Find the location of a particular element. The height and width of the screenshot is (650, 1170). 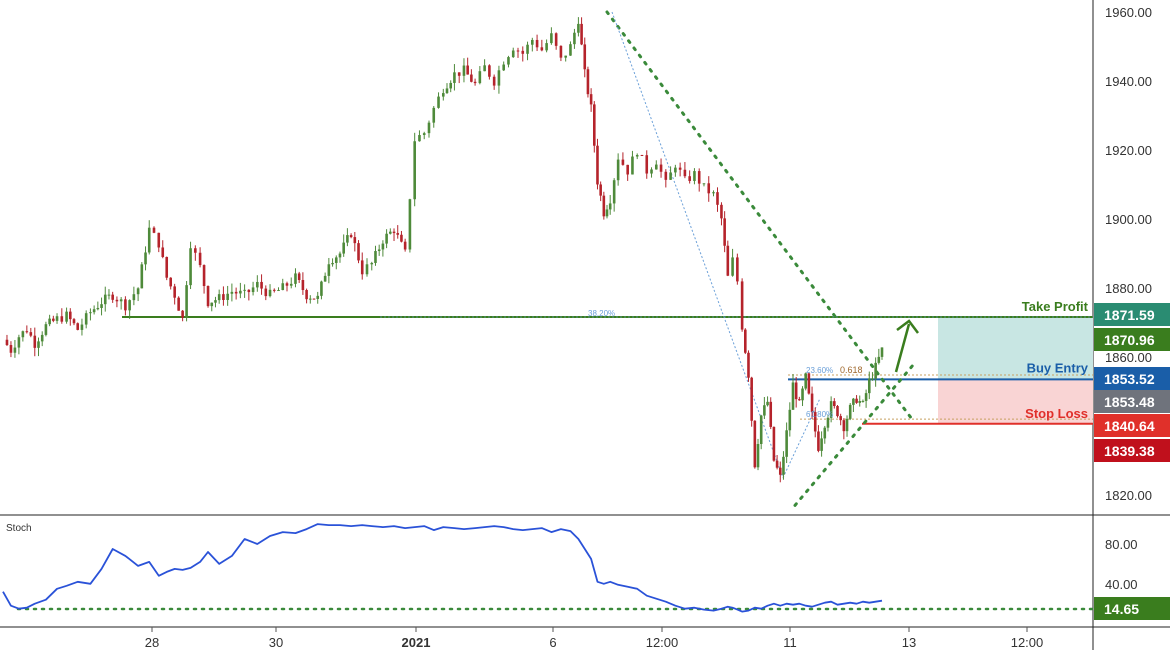

level-annotations: Take Profit Buy Entry Stop Loss is located at coordinates (1055, 360).